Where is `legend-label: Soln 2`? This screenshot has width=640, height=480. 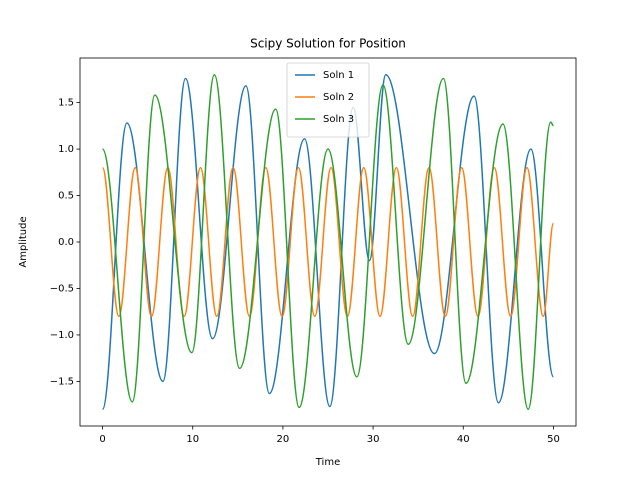
legend-label: Soln 2 is located at coordinates (338, 97).